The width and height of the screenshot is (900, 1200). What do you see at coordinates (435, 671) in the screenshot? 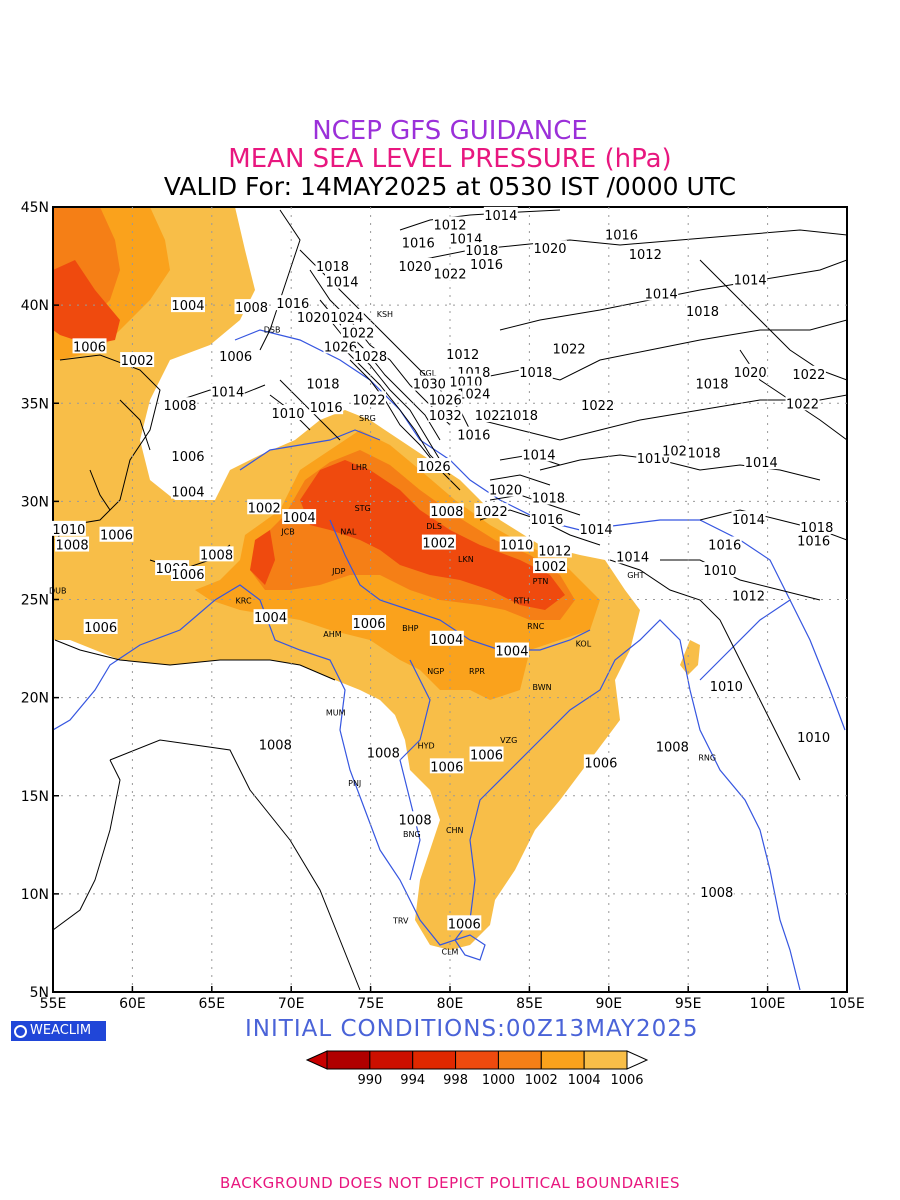
I see `city-label: NGP` at bounding box center [435, 671].